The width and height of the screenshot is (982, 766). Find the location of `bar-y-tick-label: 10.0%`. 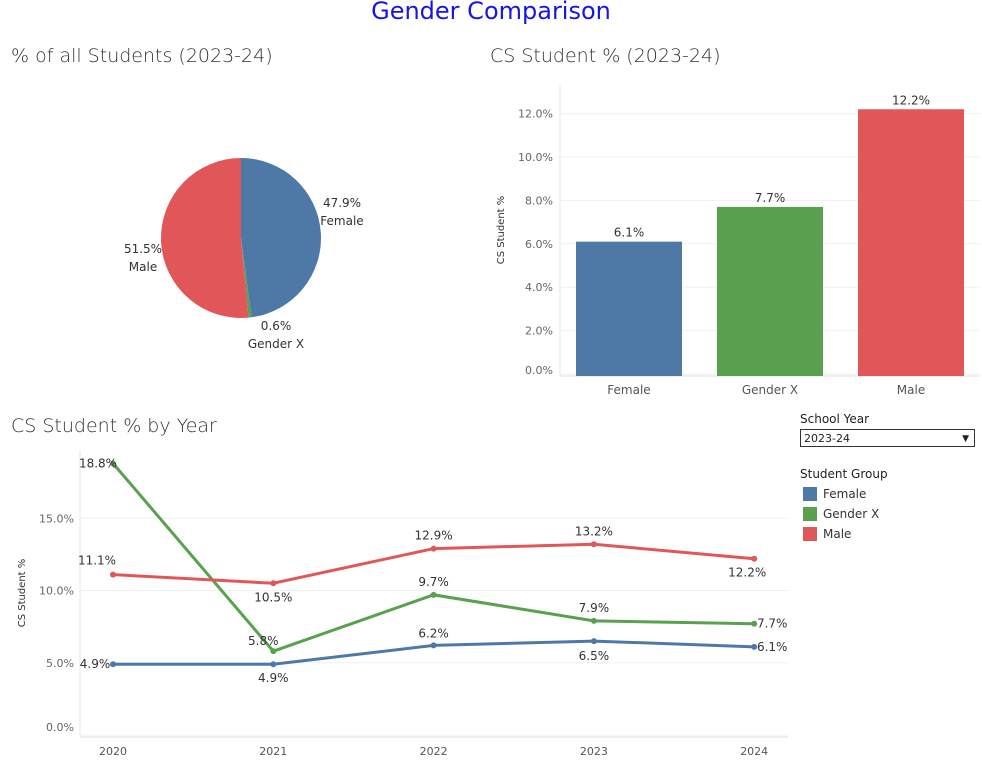

bar-y-tick-label: 10.0% is located at coordinates (535, 157).